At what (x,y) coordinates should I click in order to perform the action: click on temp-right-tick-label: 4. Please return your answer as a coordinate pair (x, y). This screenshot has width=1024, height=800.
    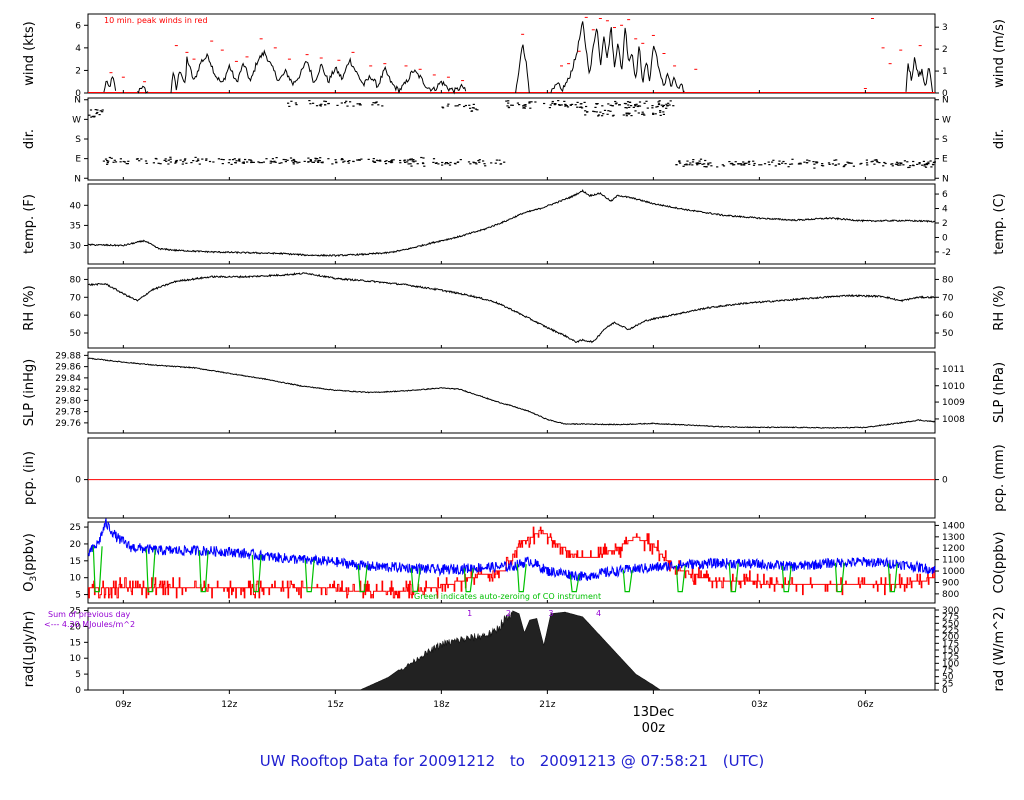
    Looking at the image, I should click on (945, 210).